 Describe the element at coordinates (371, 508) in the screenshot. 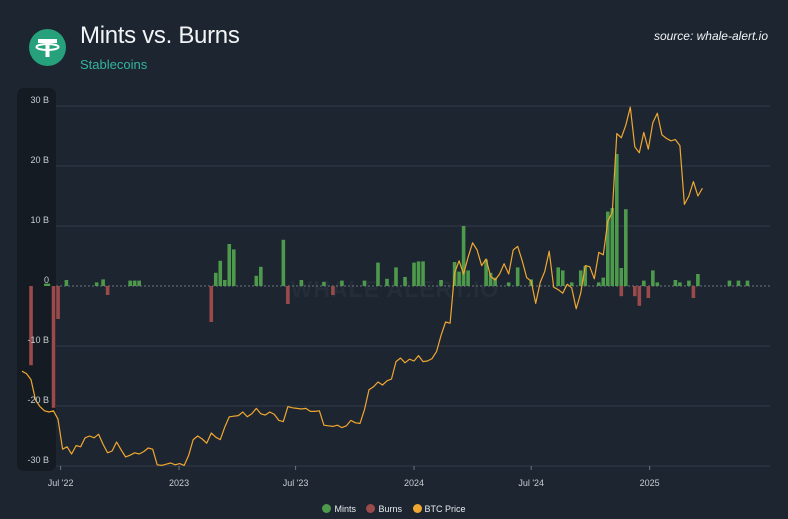

I see `burns-swatch-icon` at that location.